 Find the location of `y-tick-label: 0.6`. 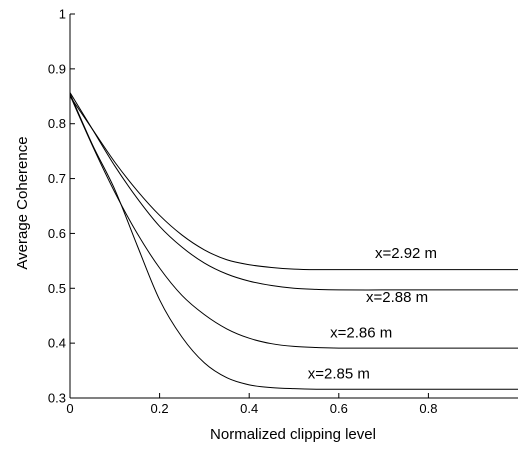

y-tick-label: 0.6 is located at coordinates (57, 233).